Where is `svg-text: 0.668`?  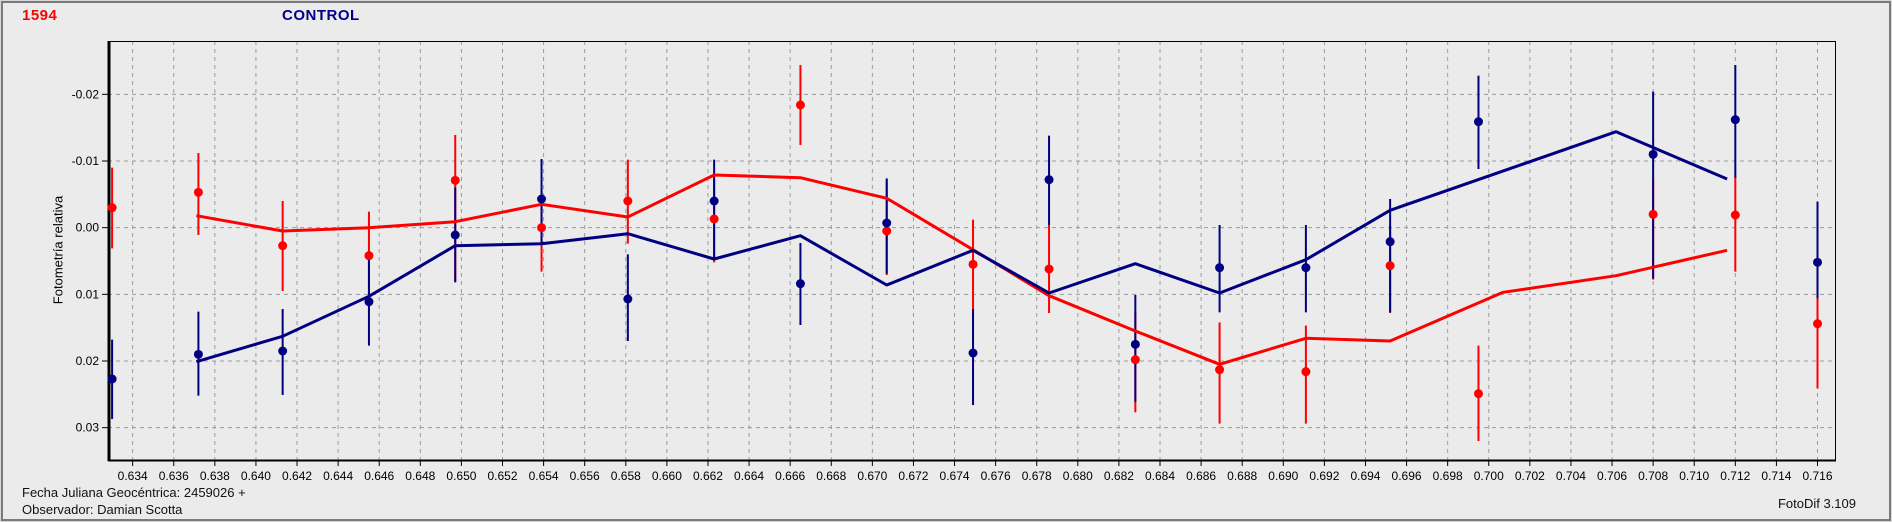 svg-text: 0.668 is located at coordinates (831, 476).